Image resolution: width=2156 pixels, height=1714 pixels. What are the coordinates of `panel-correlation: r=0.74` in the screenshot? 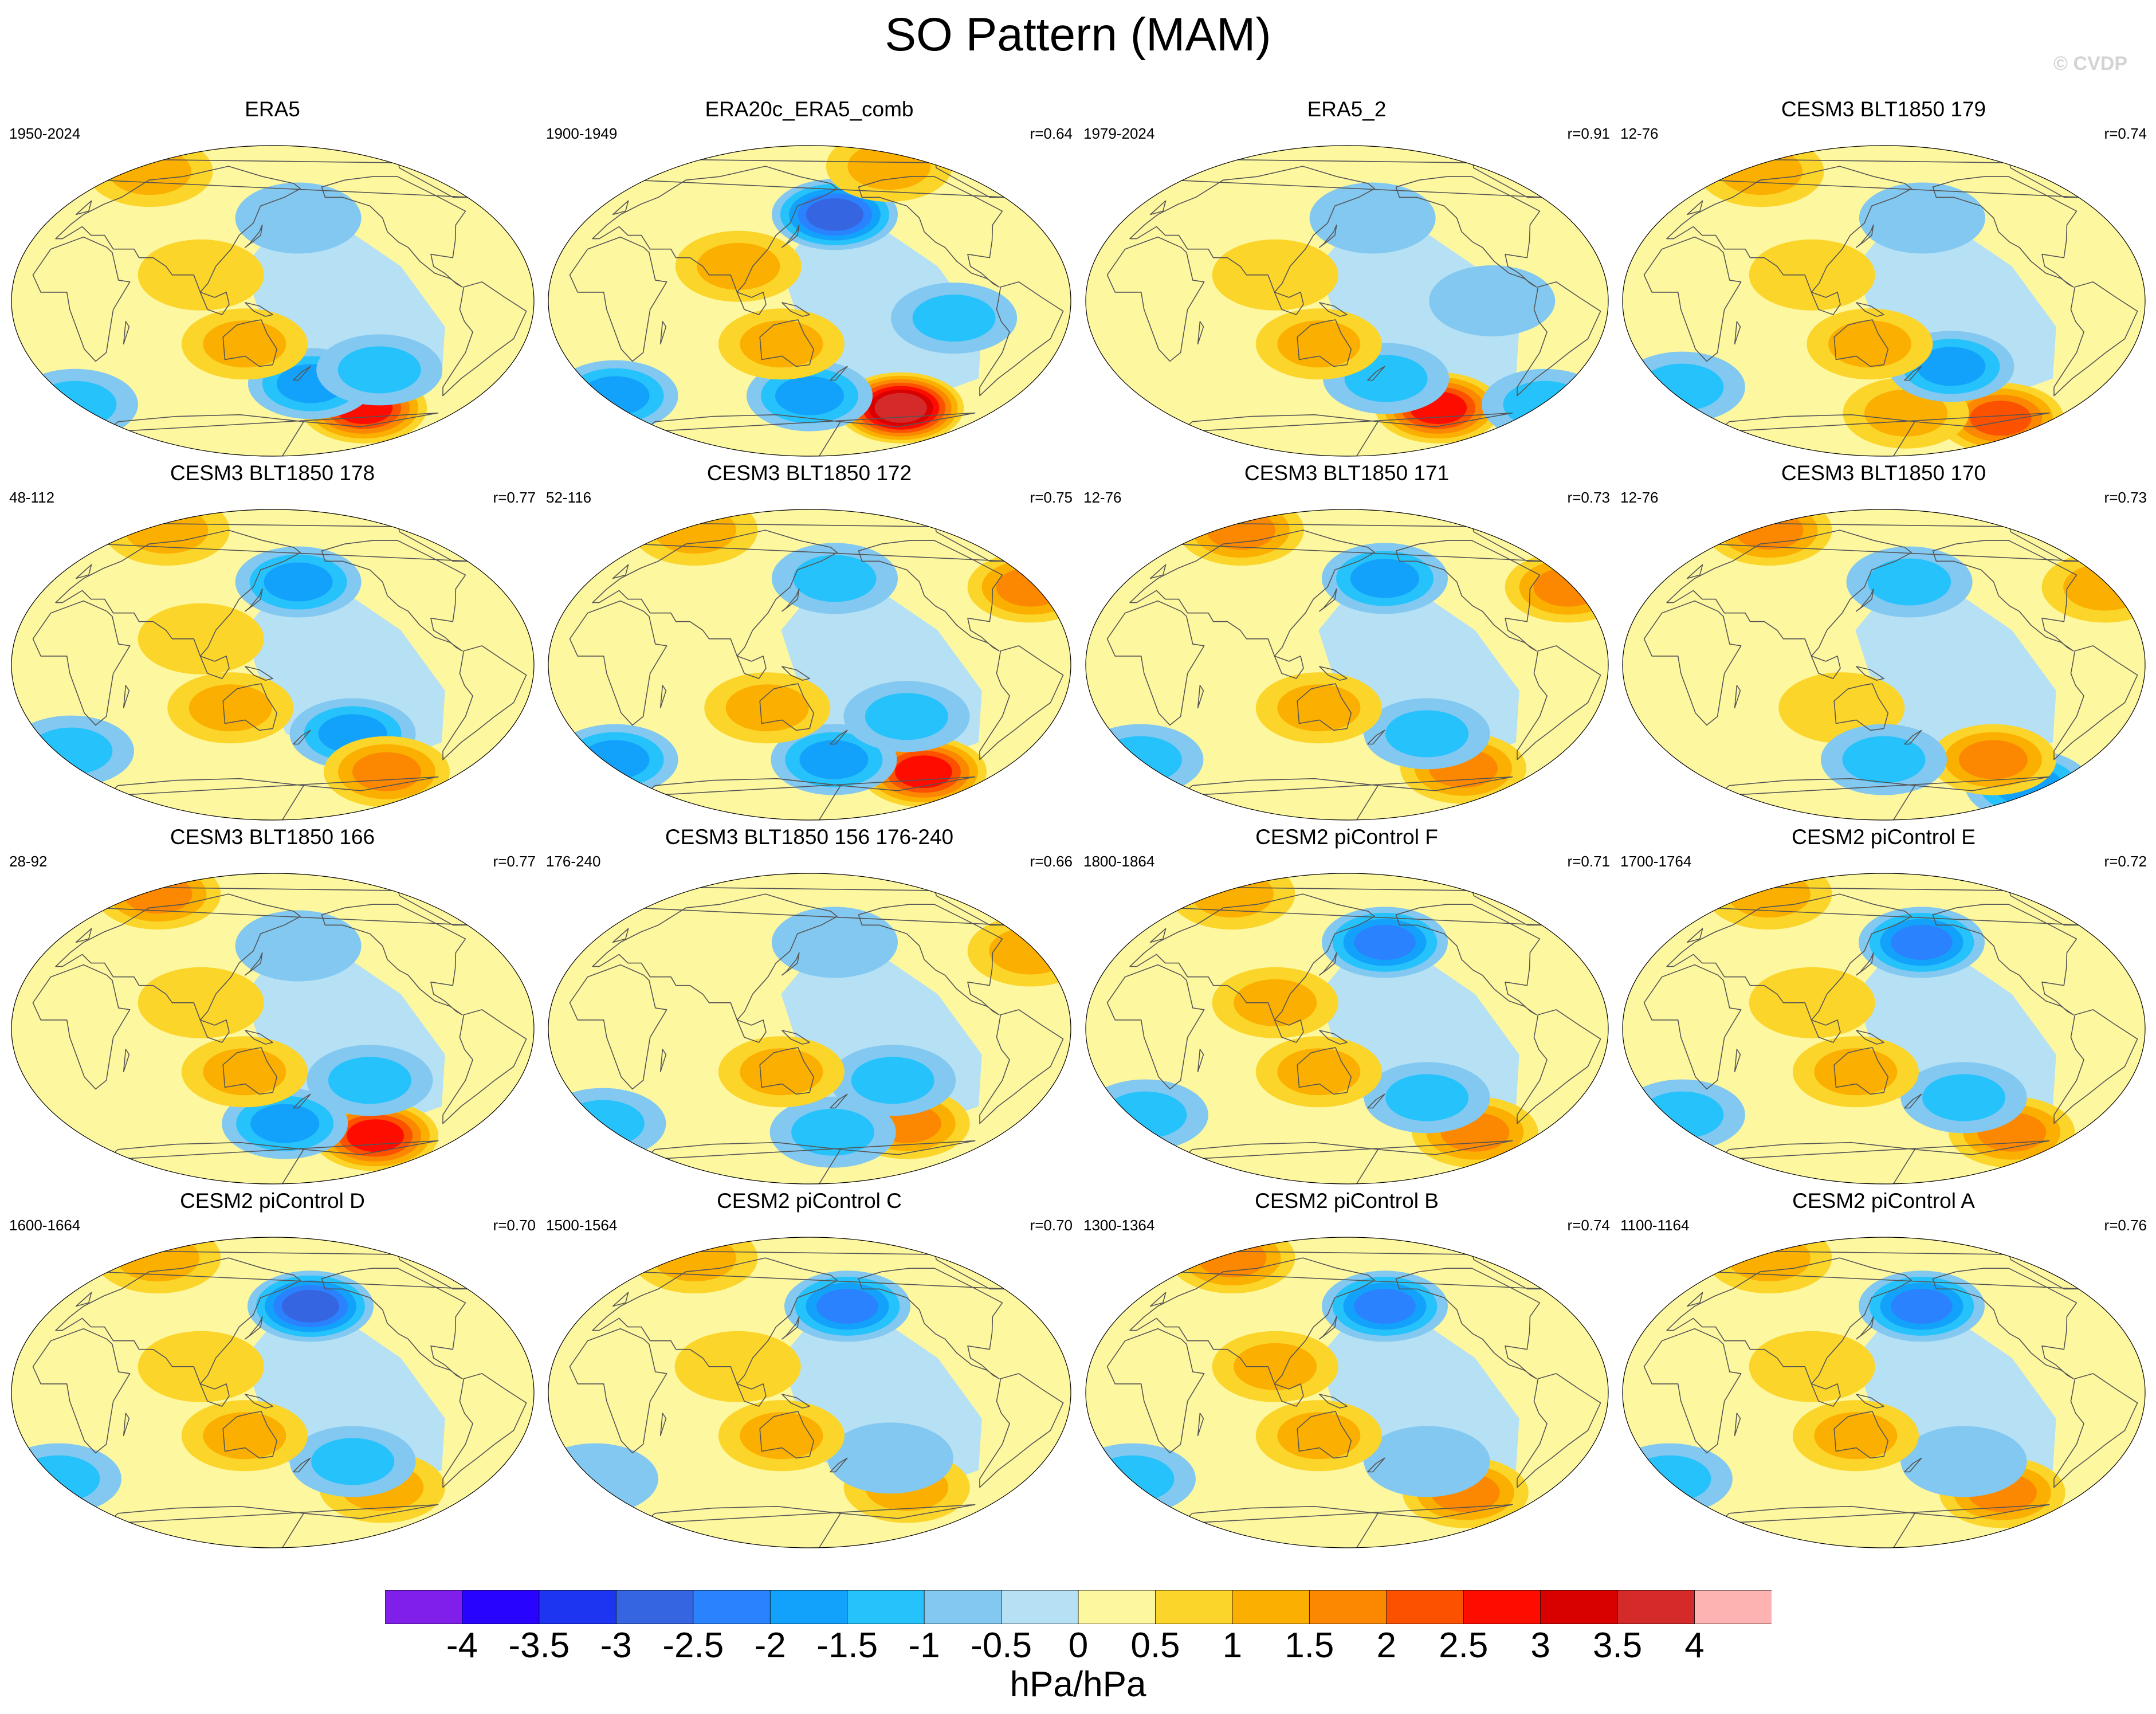 It's located at (2125, 133).